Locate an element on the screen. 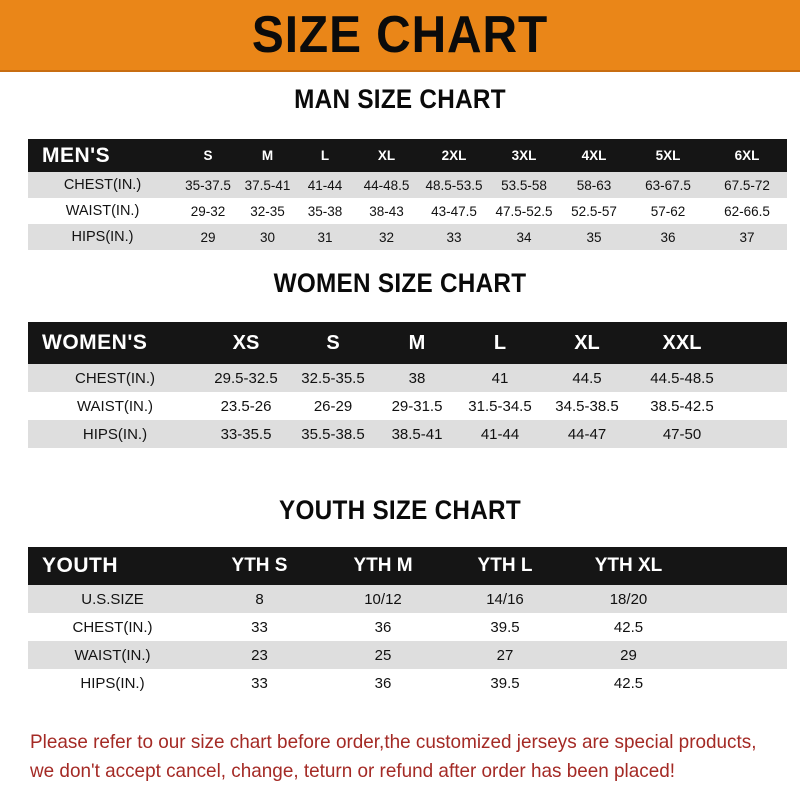 This screenshot has width=800, height=800. women-row-label-hips: HIPS(IN.) is located at coordinates (115, 434).